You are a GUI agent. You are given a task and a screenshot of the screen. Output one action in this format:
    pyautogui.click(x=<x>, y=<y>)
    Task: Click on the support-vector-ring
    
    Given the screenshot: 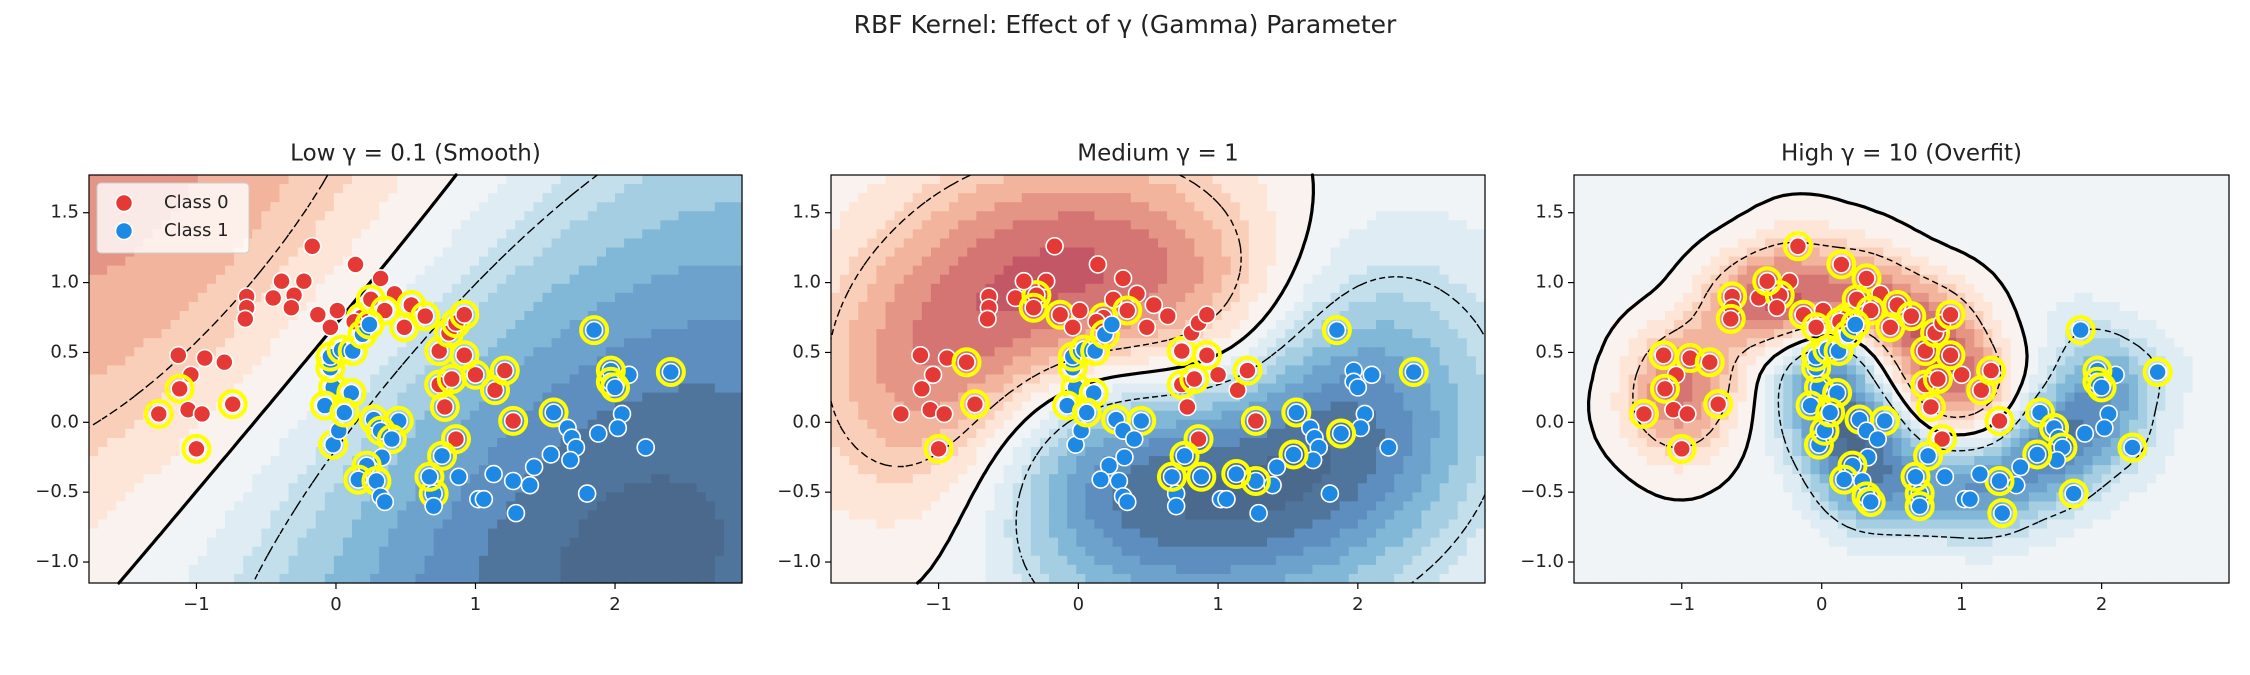 What is the action you would take?
    pyautogui.click(x=158, y=413)
    